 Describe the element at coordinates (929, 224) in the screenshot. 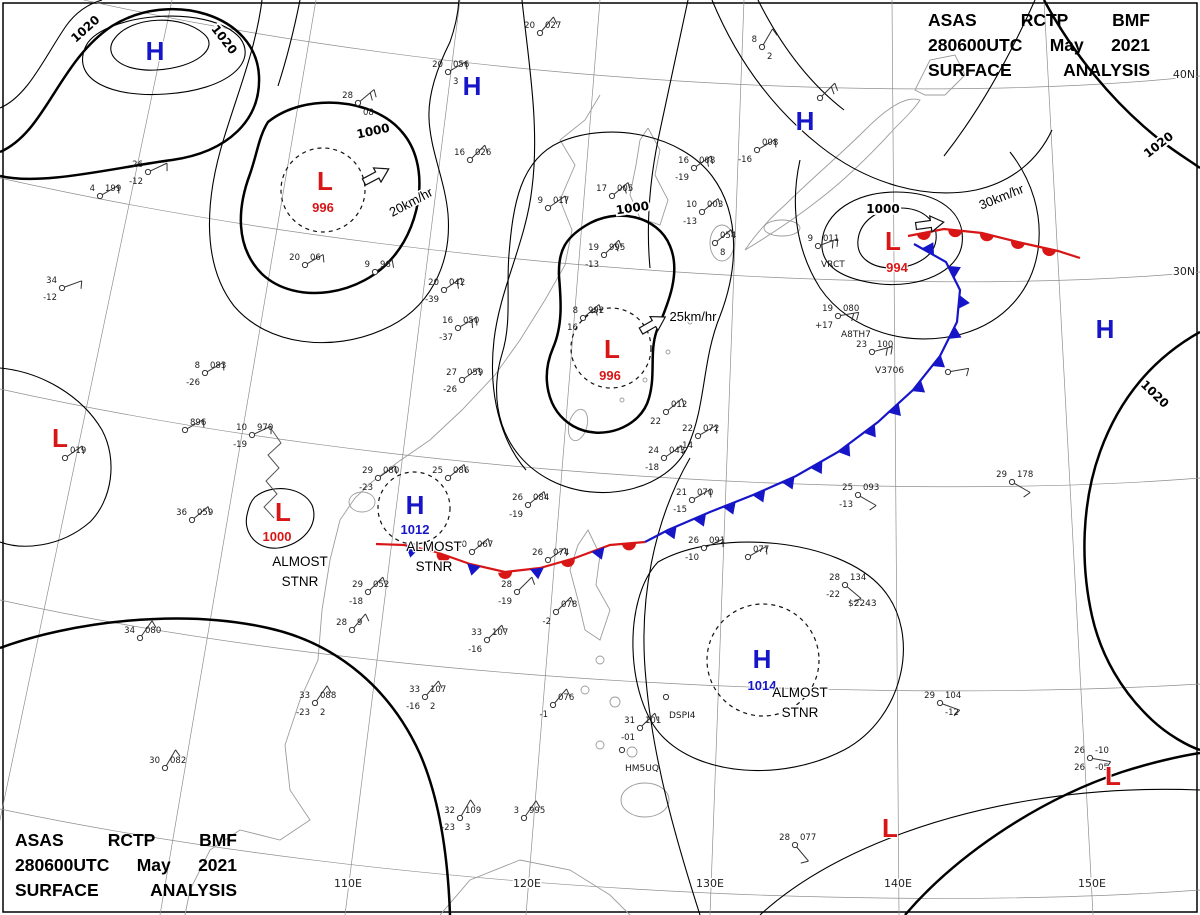

I see `movement-arrow-icon` at that location.